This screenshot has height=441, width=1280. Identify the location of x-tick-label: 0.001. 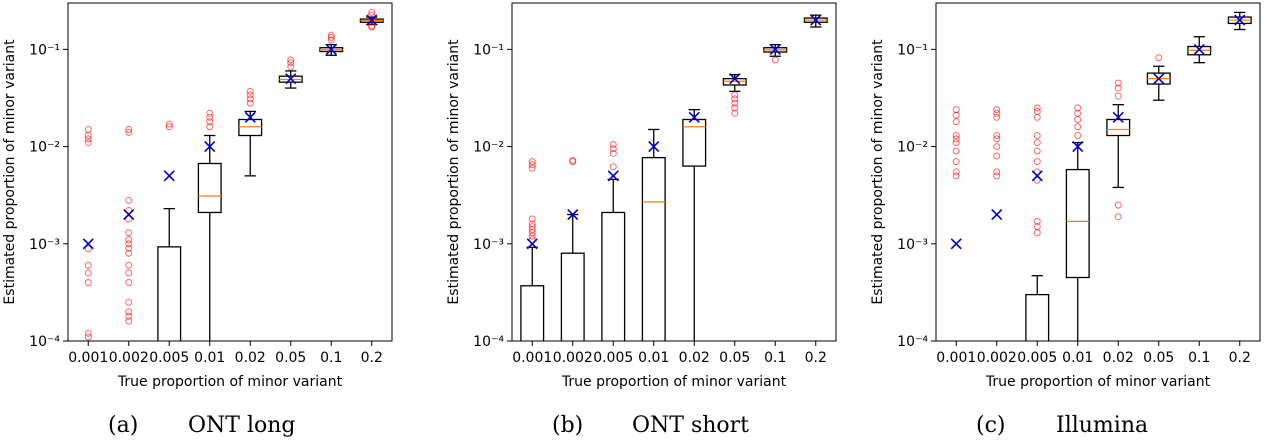
(532, 358).